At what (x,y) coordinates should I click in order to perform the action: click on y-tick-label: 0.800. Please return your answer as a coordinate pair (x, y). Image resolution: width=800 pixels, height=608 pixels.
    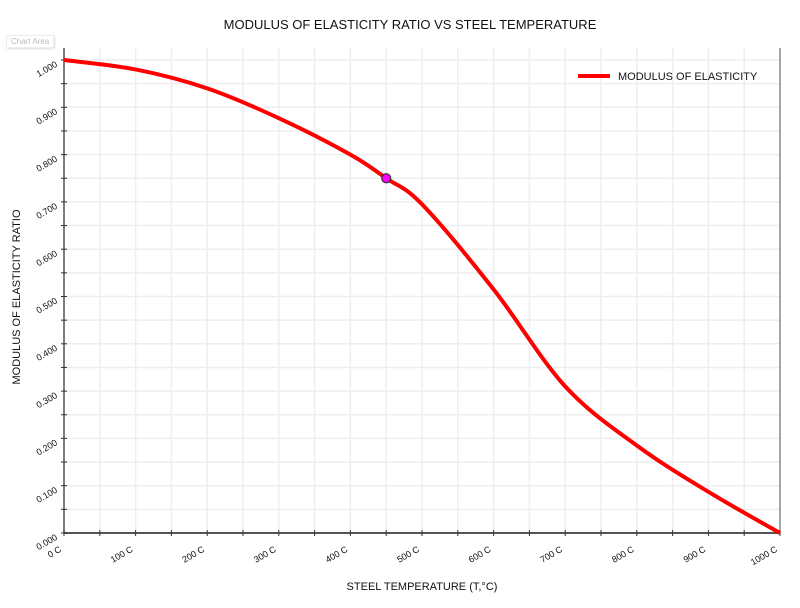
    Looking at the image, I should click on (46, 164).